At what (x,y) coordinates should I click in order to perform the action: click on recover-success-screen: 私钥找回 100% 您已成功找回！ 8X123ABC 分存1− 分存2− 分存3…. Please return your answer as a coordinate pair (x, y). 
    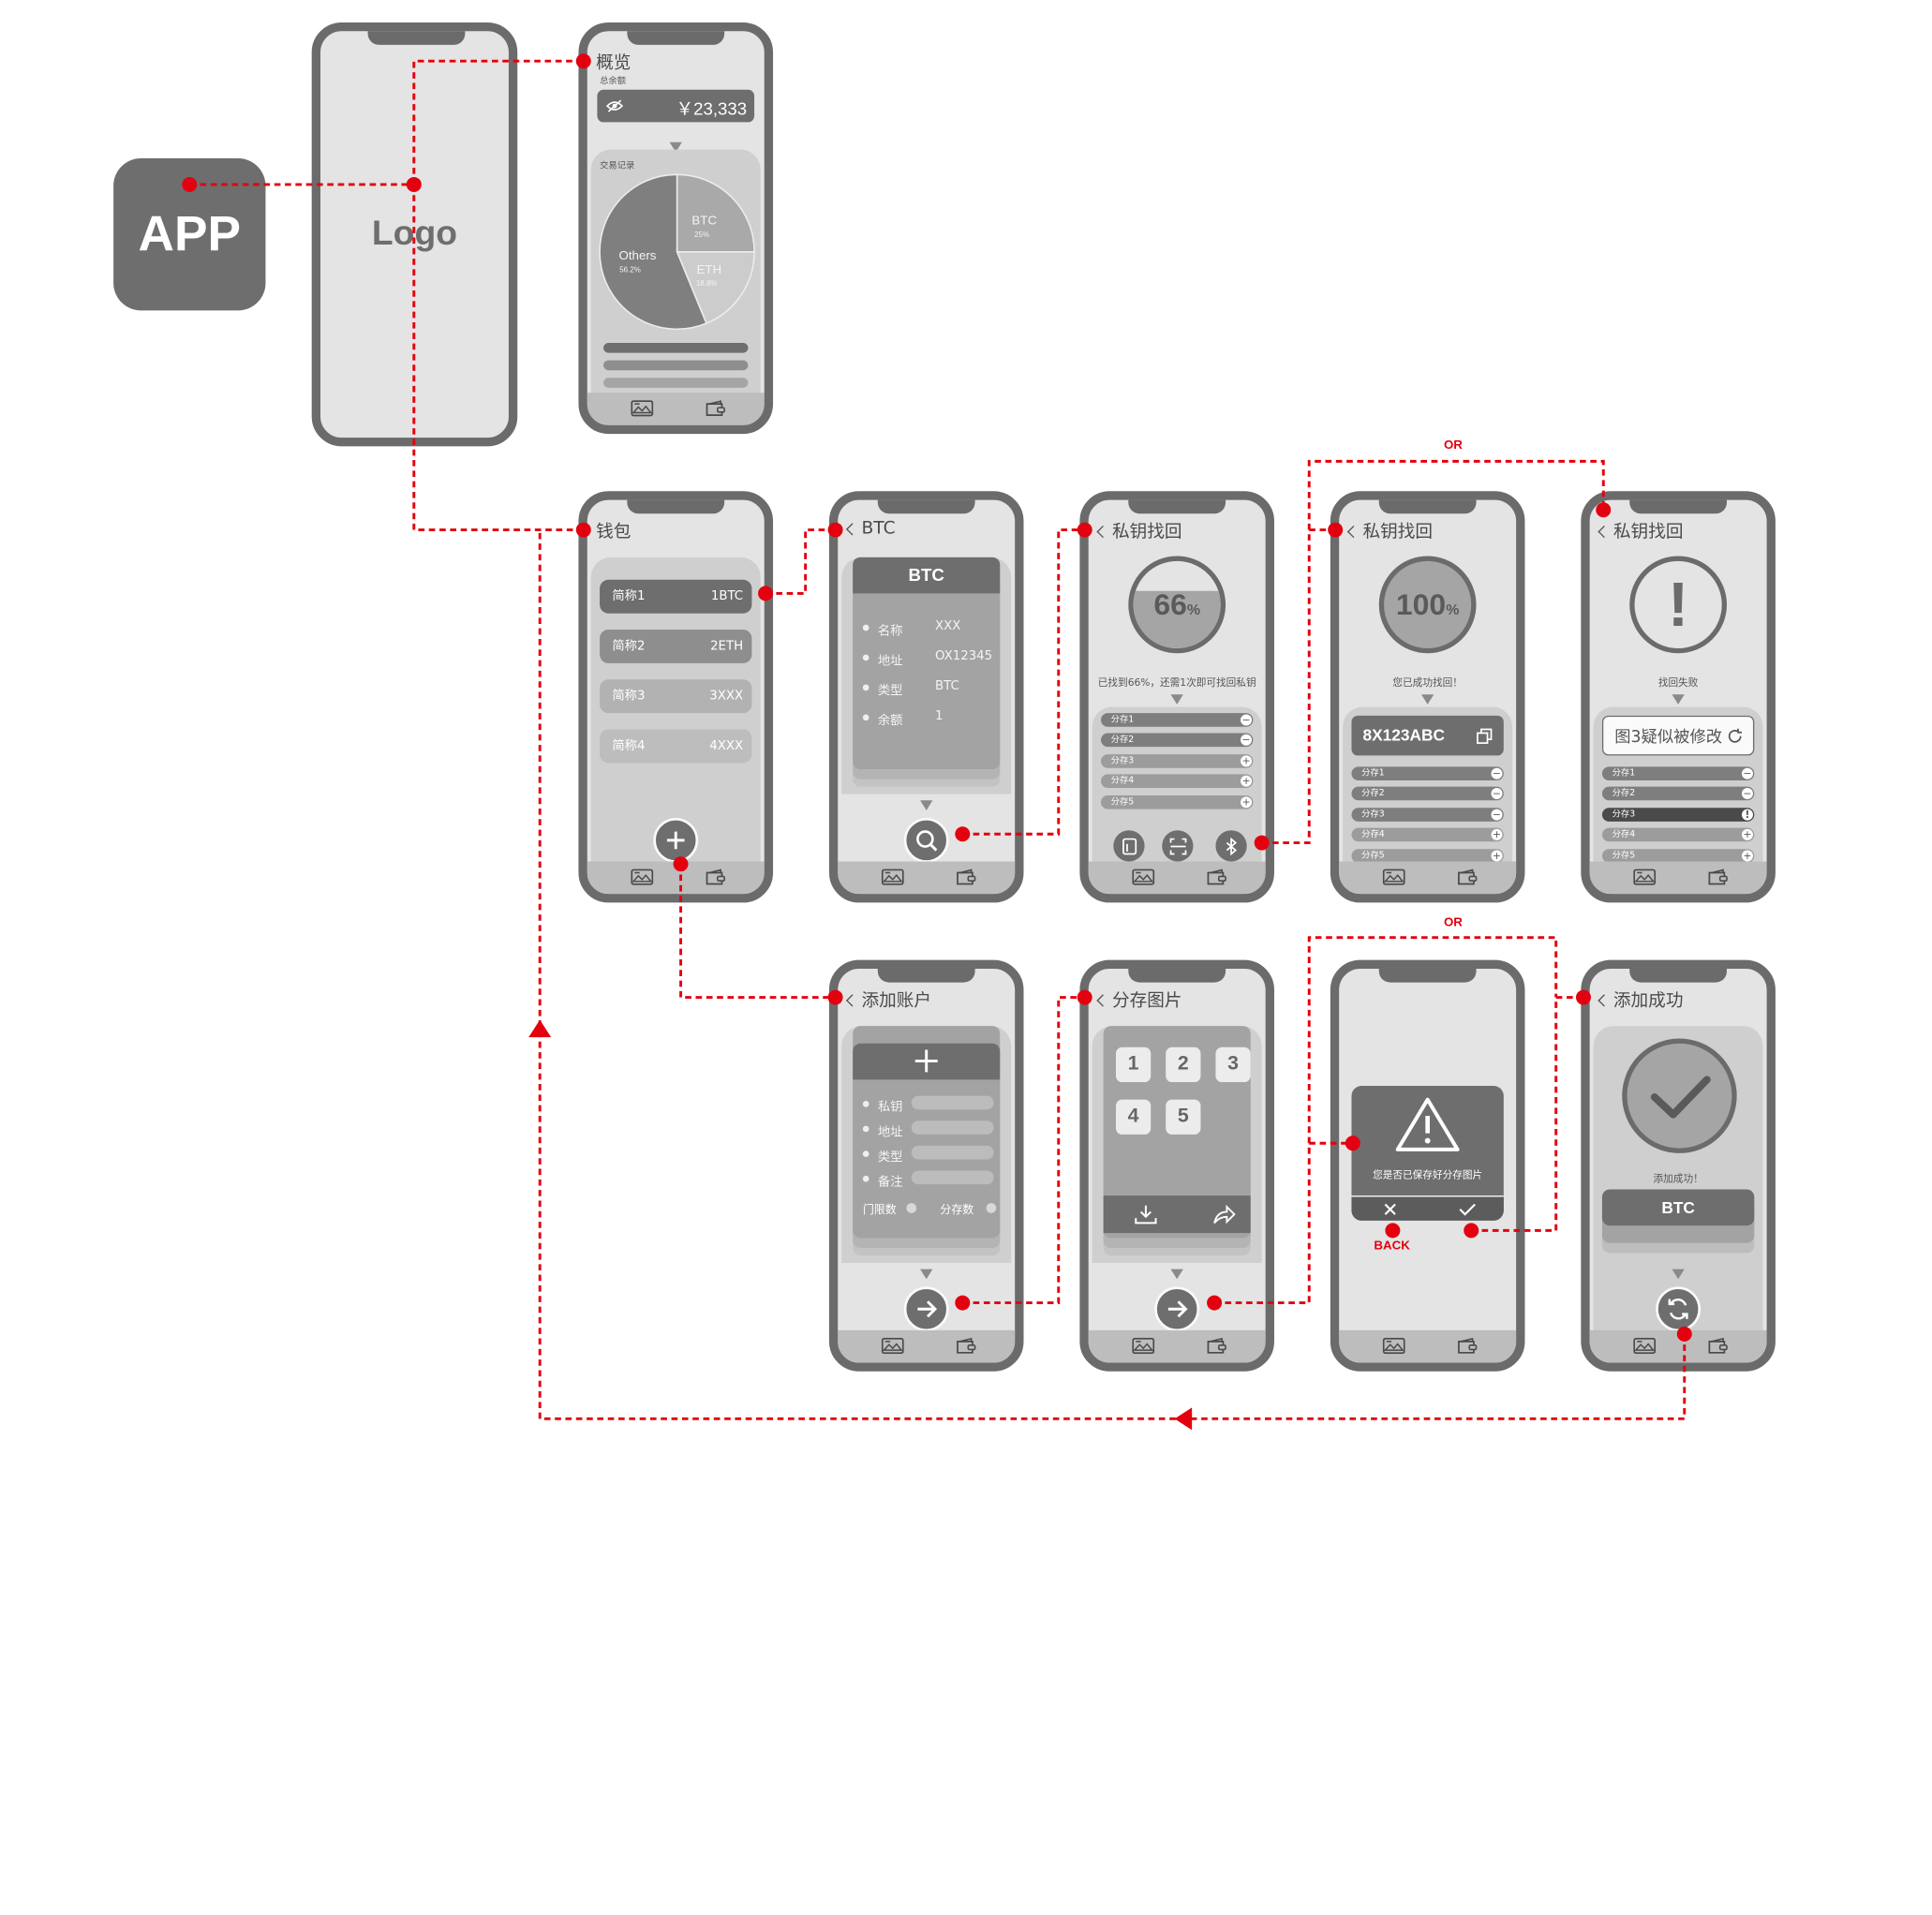
    Looking at the image, I should click on (1427, 697).